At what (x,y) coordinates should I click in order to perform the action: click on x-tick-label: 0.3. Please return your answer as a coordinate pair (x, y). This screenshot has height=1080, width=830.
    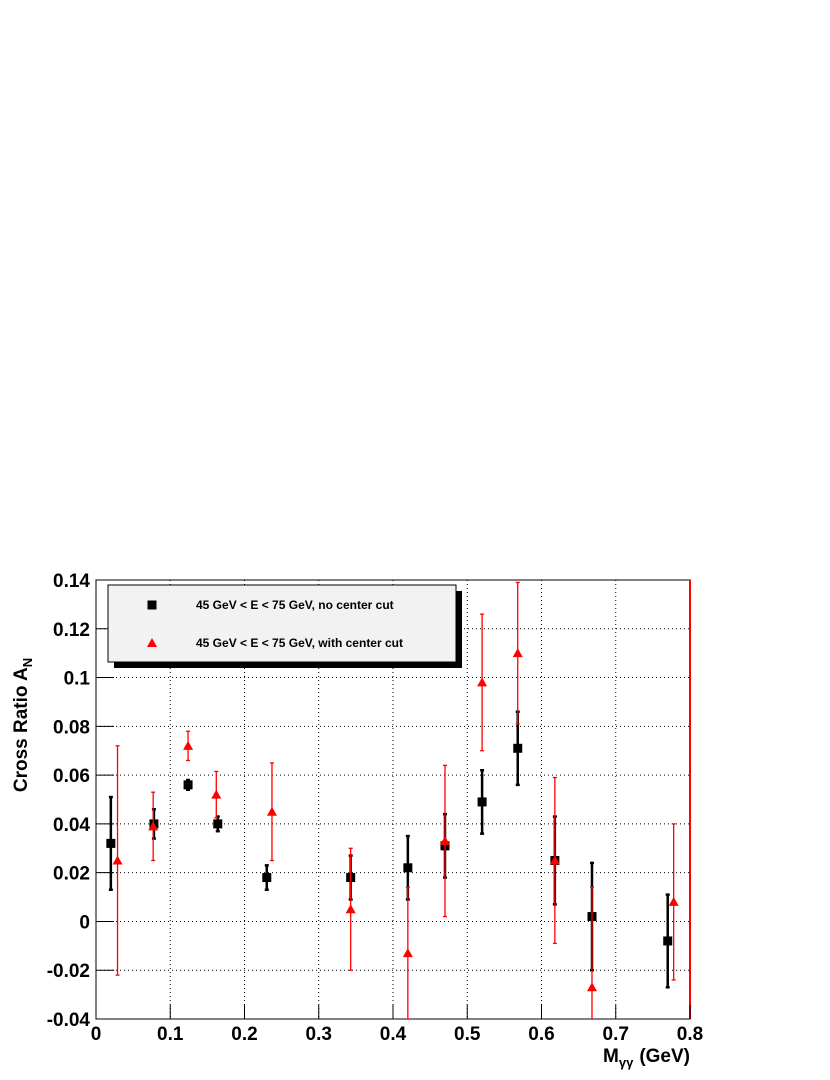
    Looking at the image, I should click on (319, 1034).